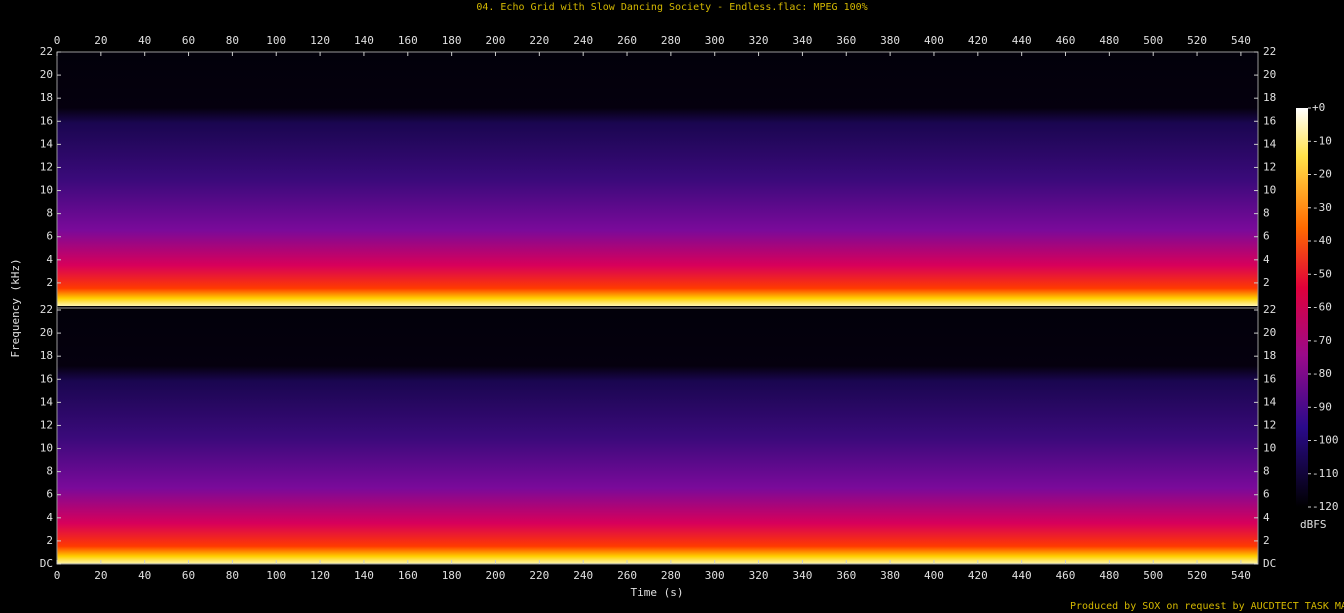 Image resolution: width=1344 pixels, height=613 pixels. Describe the element at coordinates (144, 40) in the screenshot. I see `x-tick-label-top: 40` at that location.